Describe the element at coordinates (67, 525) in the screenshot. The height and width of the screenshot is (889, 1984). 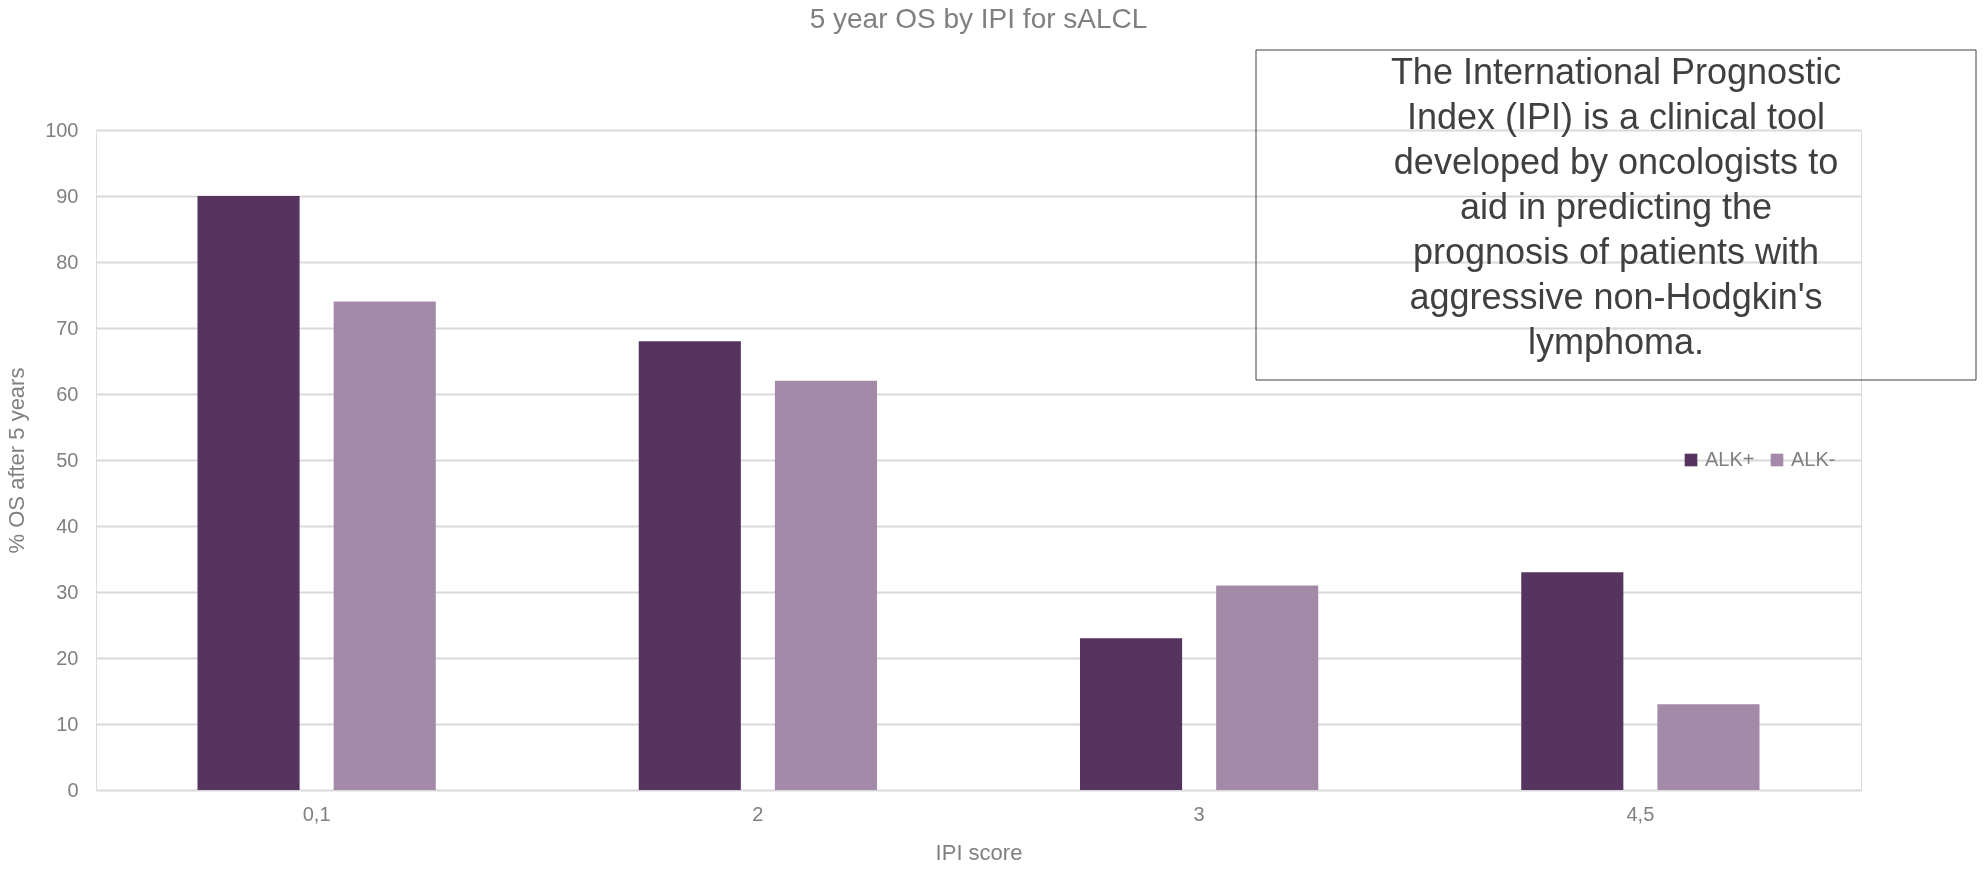
I see `y-tick-label: 40` at that location.